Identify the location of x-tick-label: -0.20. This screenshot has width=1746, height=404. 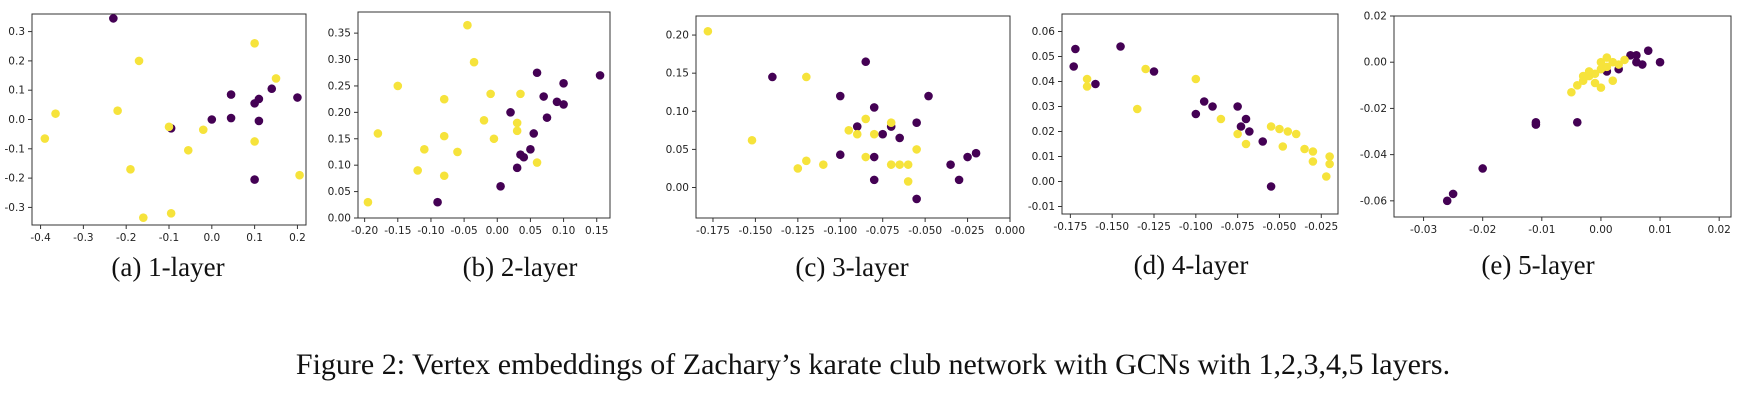
(364, 231).